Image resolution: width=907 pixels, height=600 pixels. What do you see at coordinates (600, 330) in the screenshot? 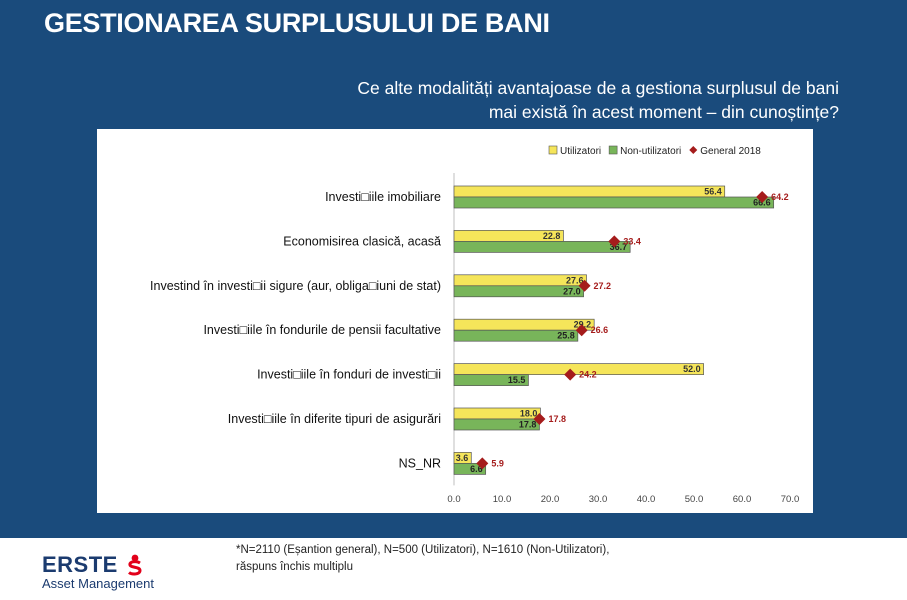
I see `value-label-general-2018: 26.6` at bounding box center [600, 330].